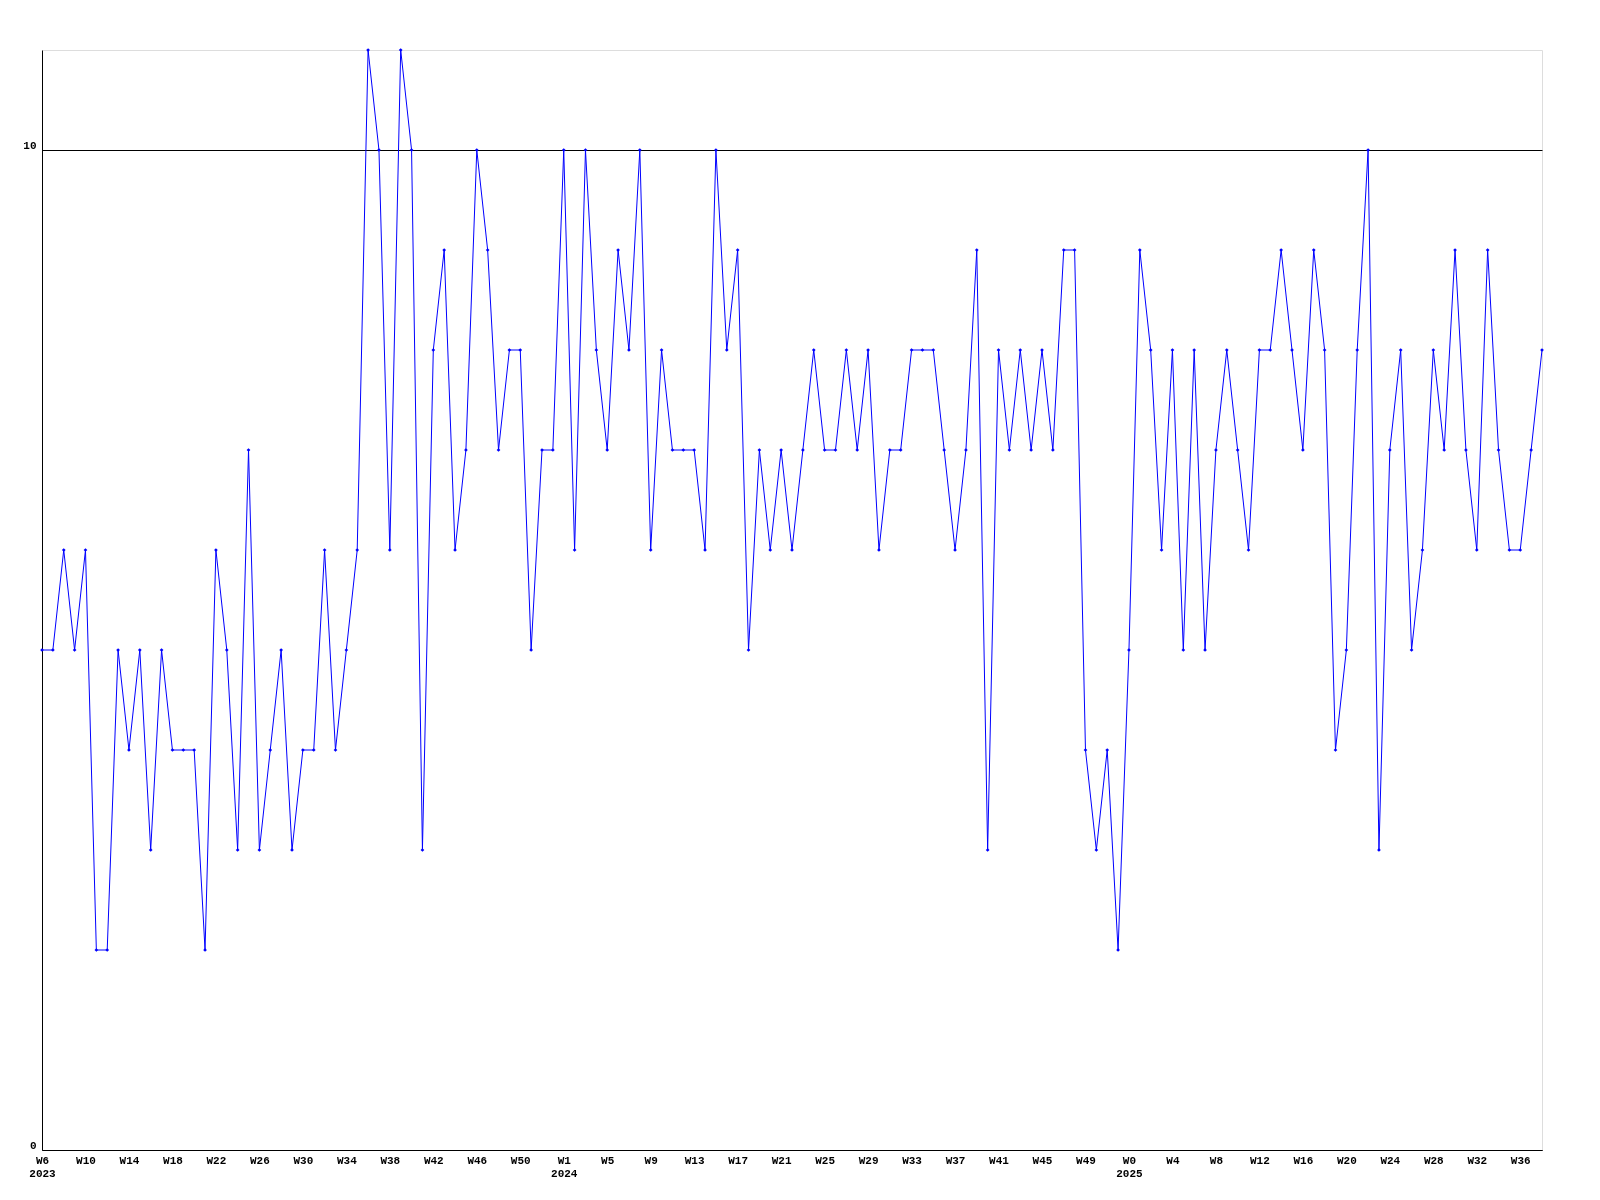 Image resolution: width=1600 pixels, height=1200 pixels. What do you see at coordinates (520, 1160) in the screenshot?
I see `x-tick-label: W50` at bounding box center [520, 1160].